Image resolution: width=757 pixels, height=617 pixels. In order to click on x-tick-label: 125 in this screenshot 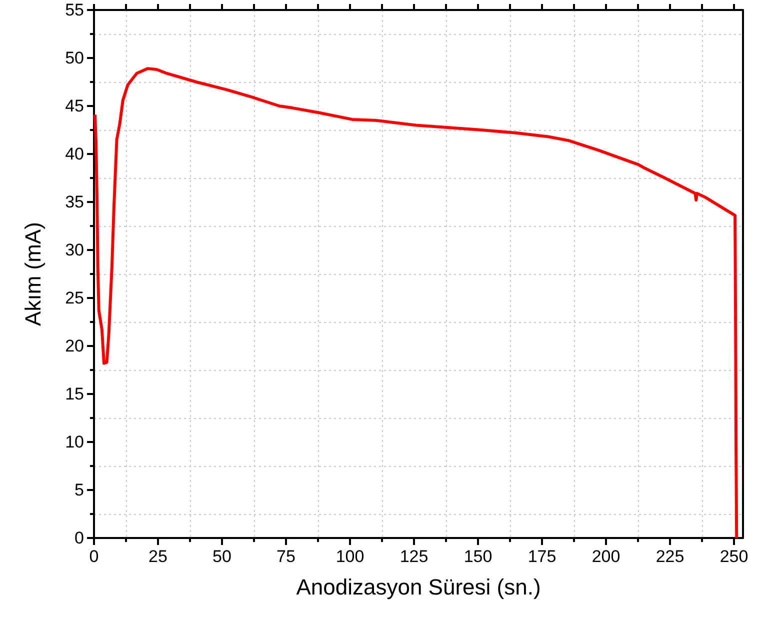, I will do `click(414, 556)`.